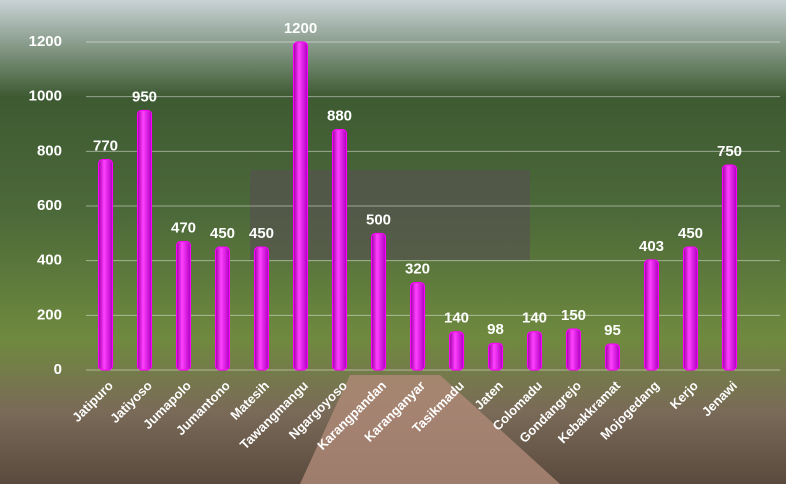  I want to click on value-label: 770, so click(105, 146).